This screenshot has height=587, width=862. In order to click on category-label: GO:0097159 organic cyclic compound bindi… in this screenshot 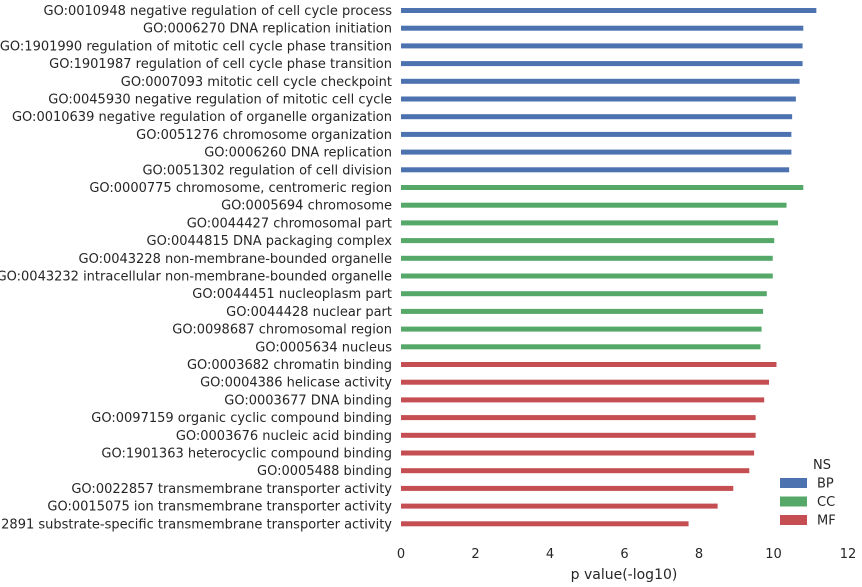, I will do `click(241, 418)`.